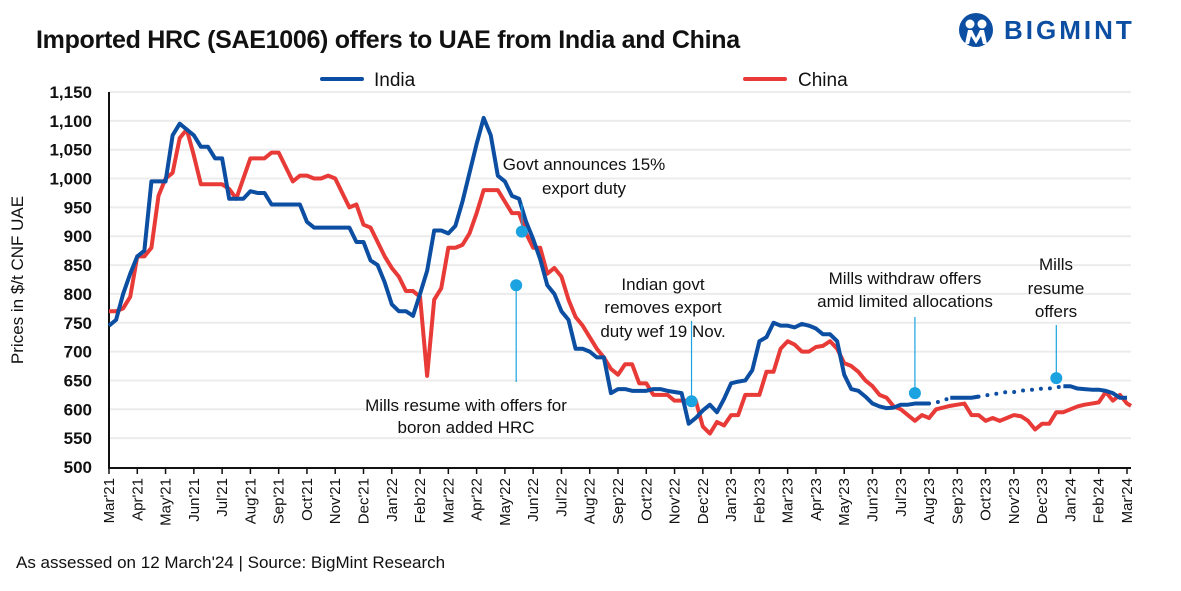 This screenshot has width=1181, height=591. I want to click on x-tick-label: Jul'22, so click(561, 497).